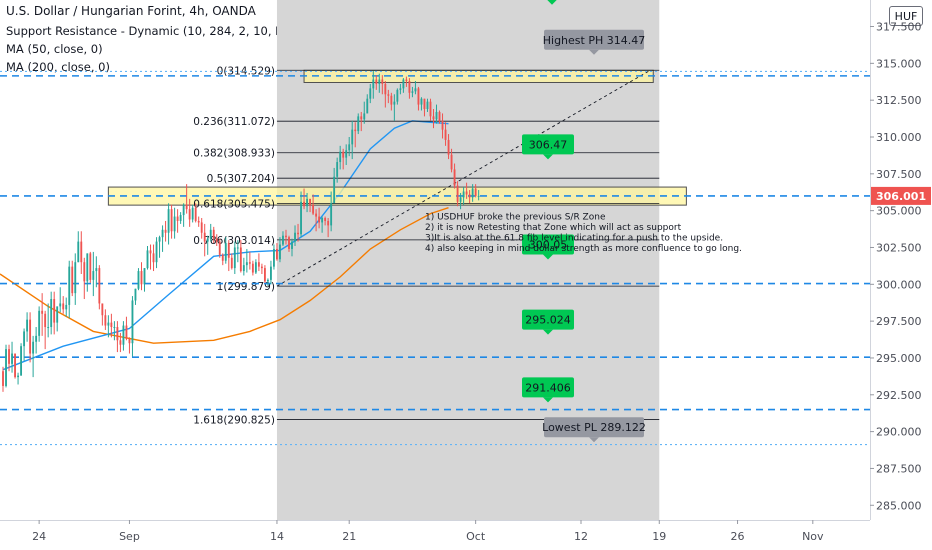 This screenshot has height=550, width=932. I want to click on currency-badge: HUF, so click(906, 16).